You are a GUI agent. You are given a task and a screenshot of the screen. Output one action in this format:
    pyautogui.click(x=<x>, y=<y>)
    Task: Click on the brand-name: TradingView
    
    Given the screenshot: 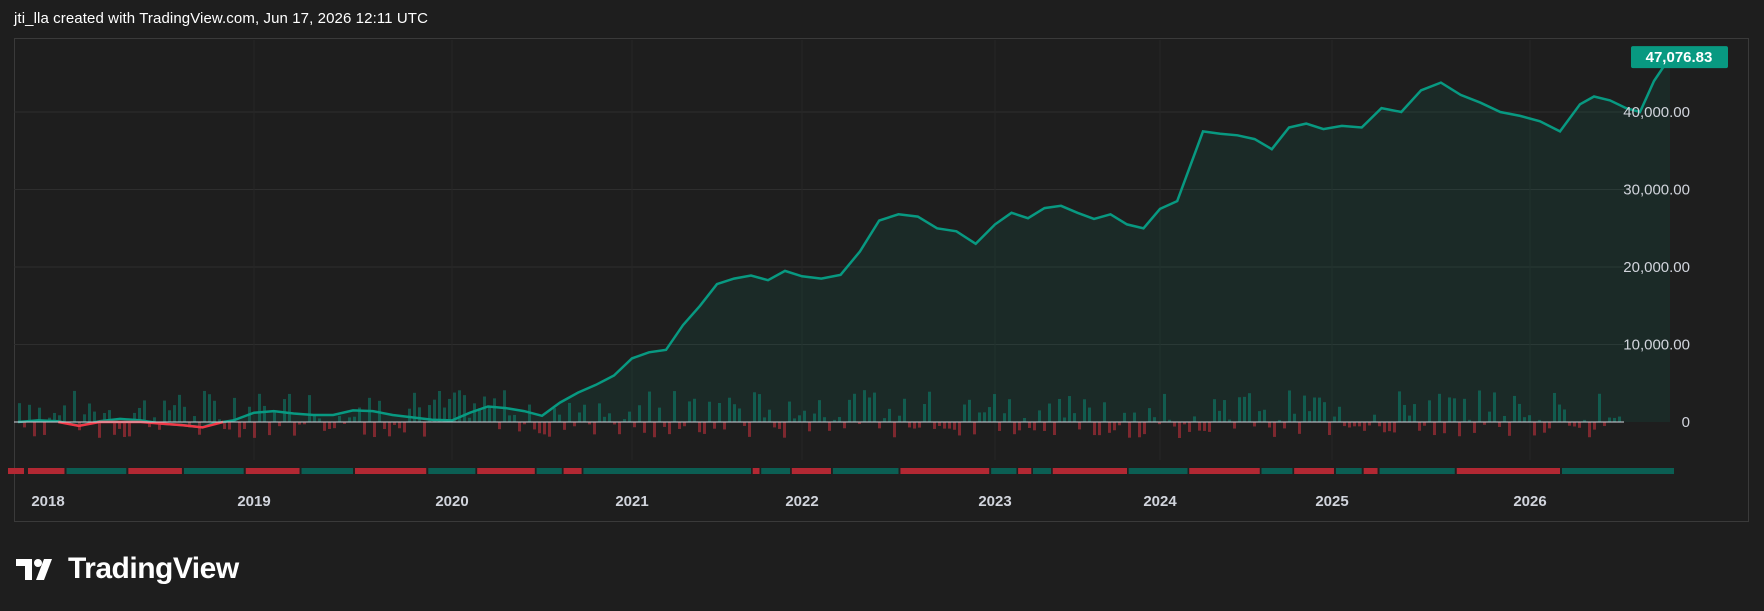 What is the action you would take?
    pyautogui.click(x=153, y=568)
    